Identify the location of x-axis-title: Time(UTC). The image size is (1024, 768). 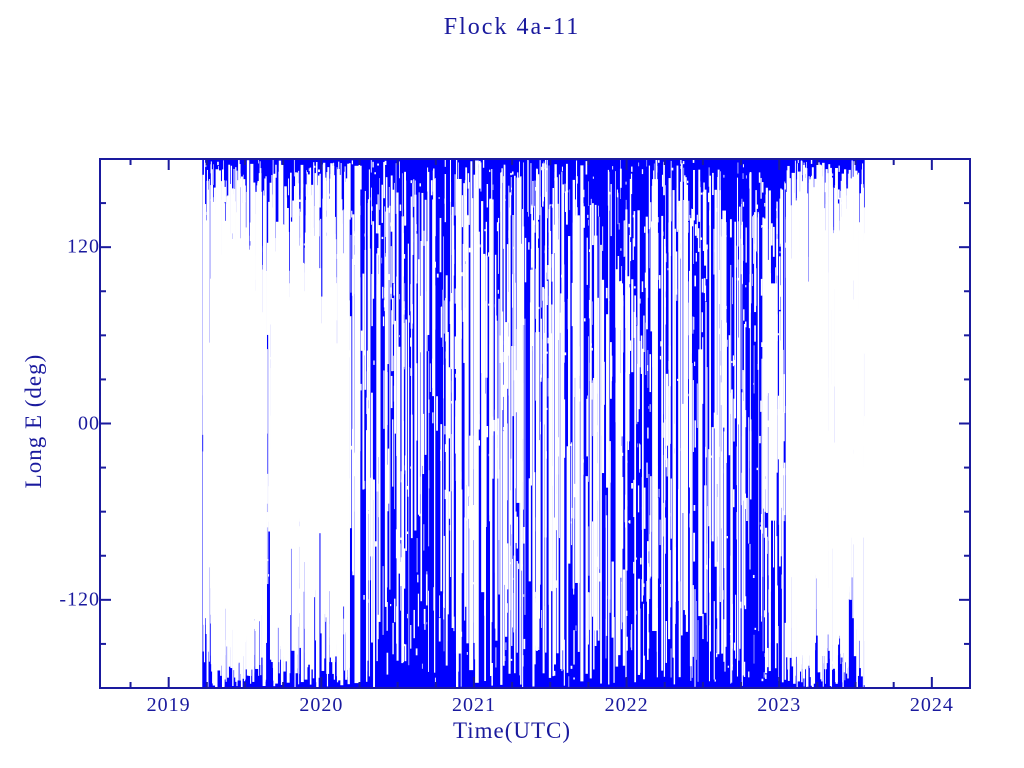
(512, 730).